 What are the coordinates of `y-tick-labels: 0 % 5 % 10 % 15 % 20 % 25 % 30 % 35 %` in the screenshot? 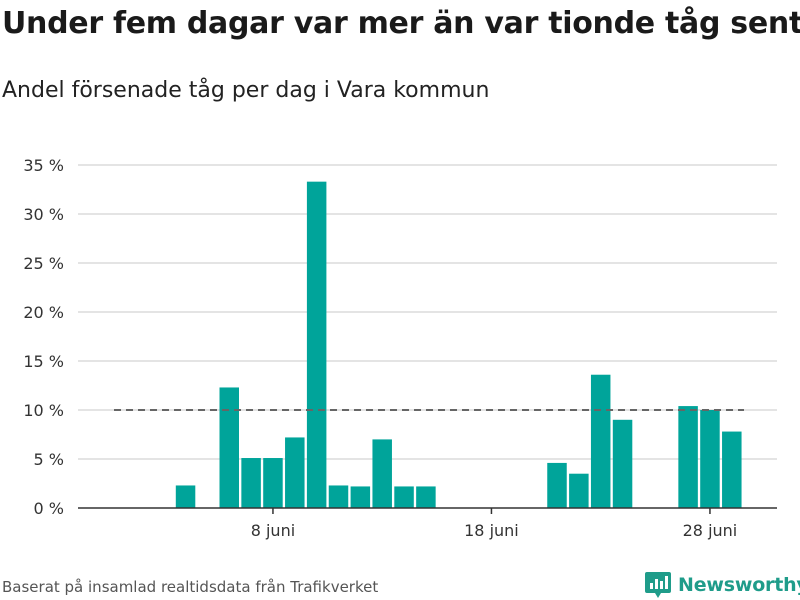 It's located at (43, 337).